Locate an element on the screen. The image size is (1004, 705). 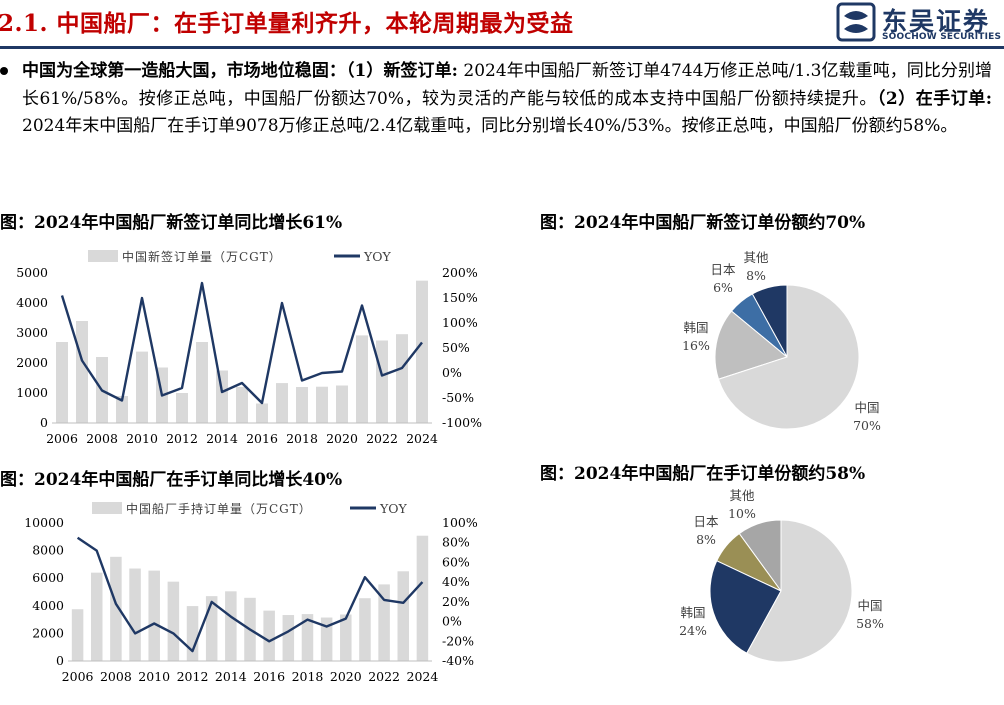
backlog-right-tick: -20% is located at coordinates (458, 640).